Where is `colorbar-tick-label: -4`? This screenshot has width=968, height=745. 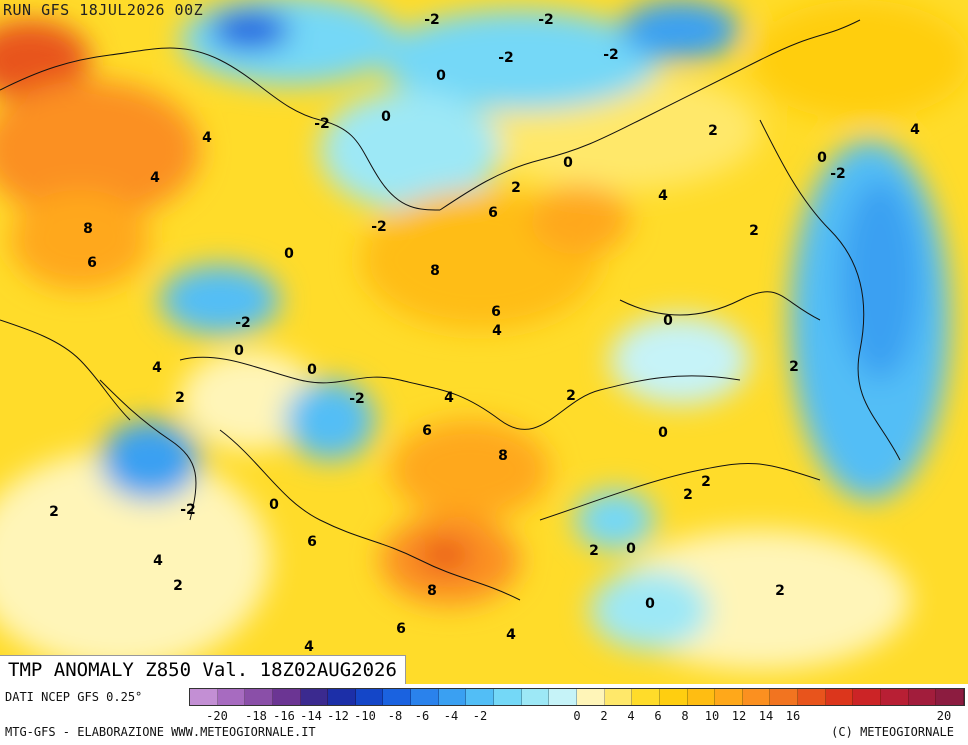
colorbar-tick-label: -4 is located at coordinates (451, 716).